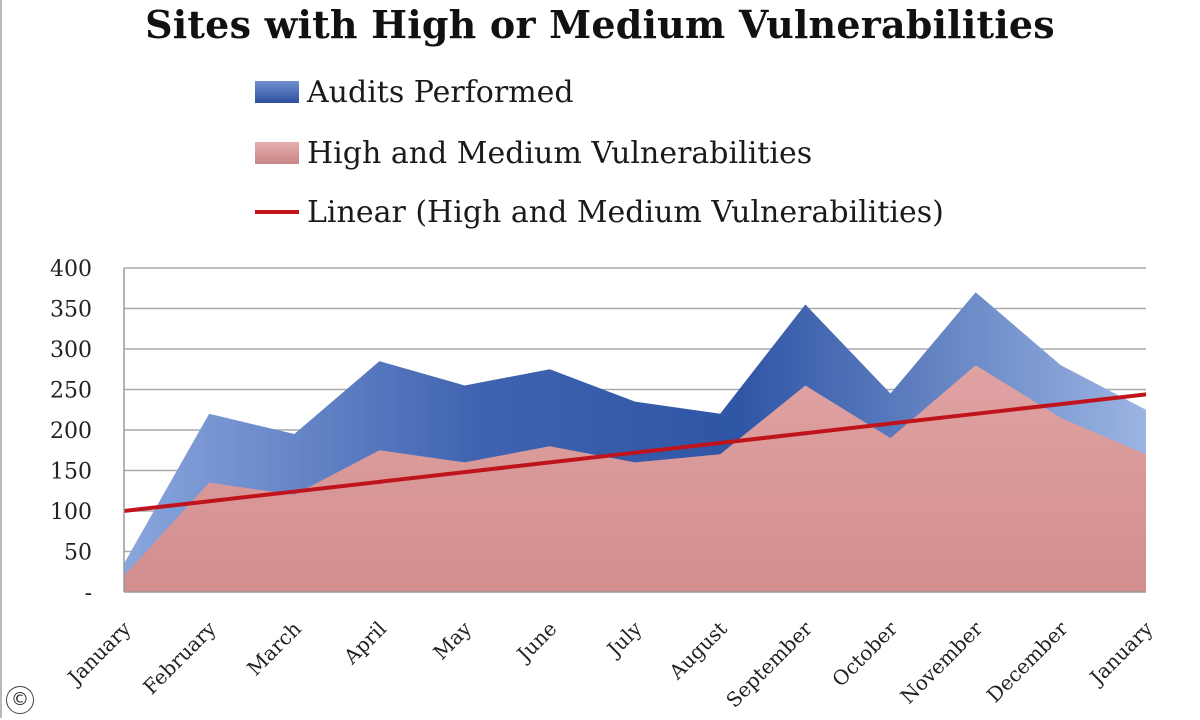 This screenshot has height=720, width=1200. What do you see at coordinates (625, 212) in the screenshot?
I see `legend-label-linear: Linear (High and Medium Vulnerabilities)` at bounding box center [625, 212].